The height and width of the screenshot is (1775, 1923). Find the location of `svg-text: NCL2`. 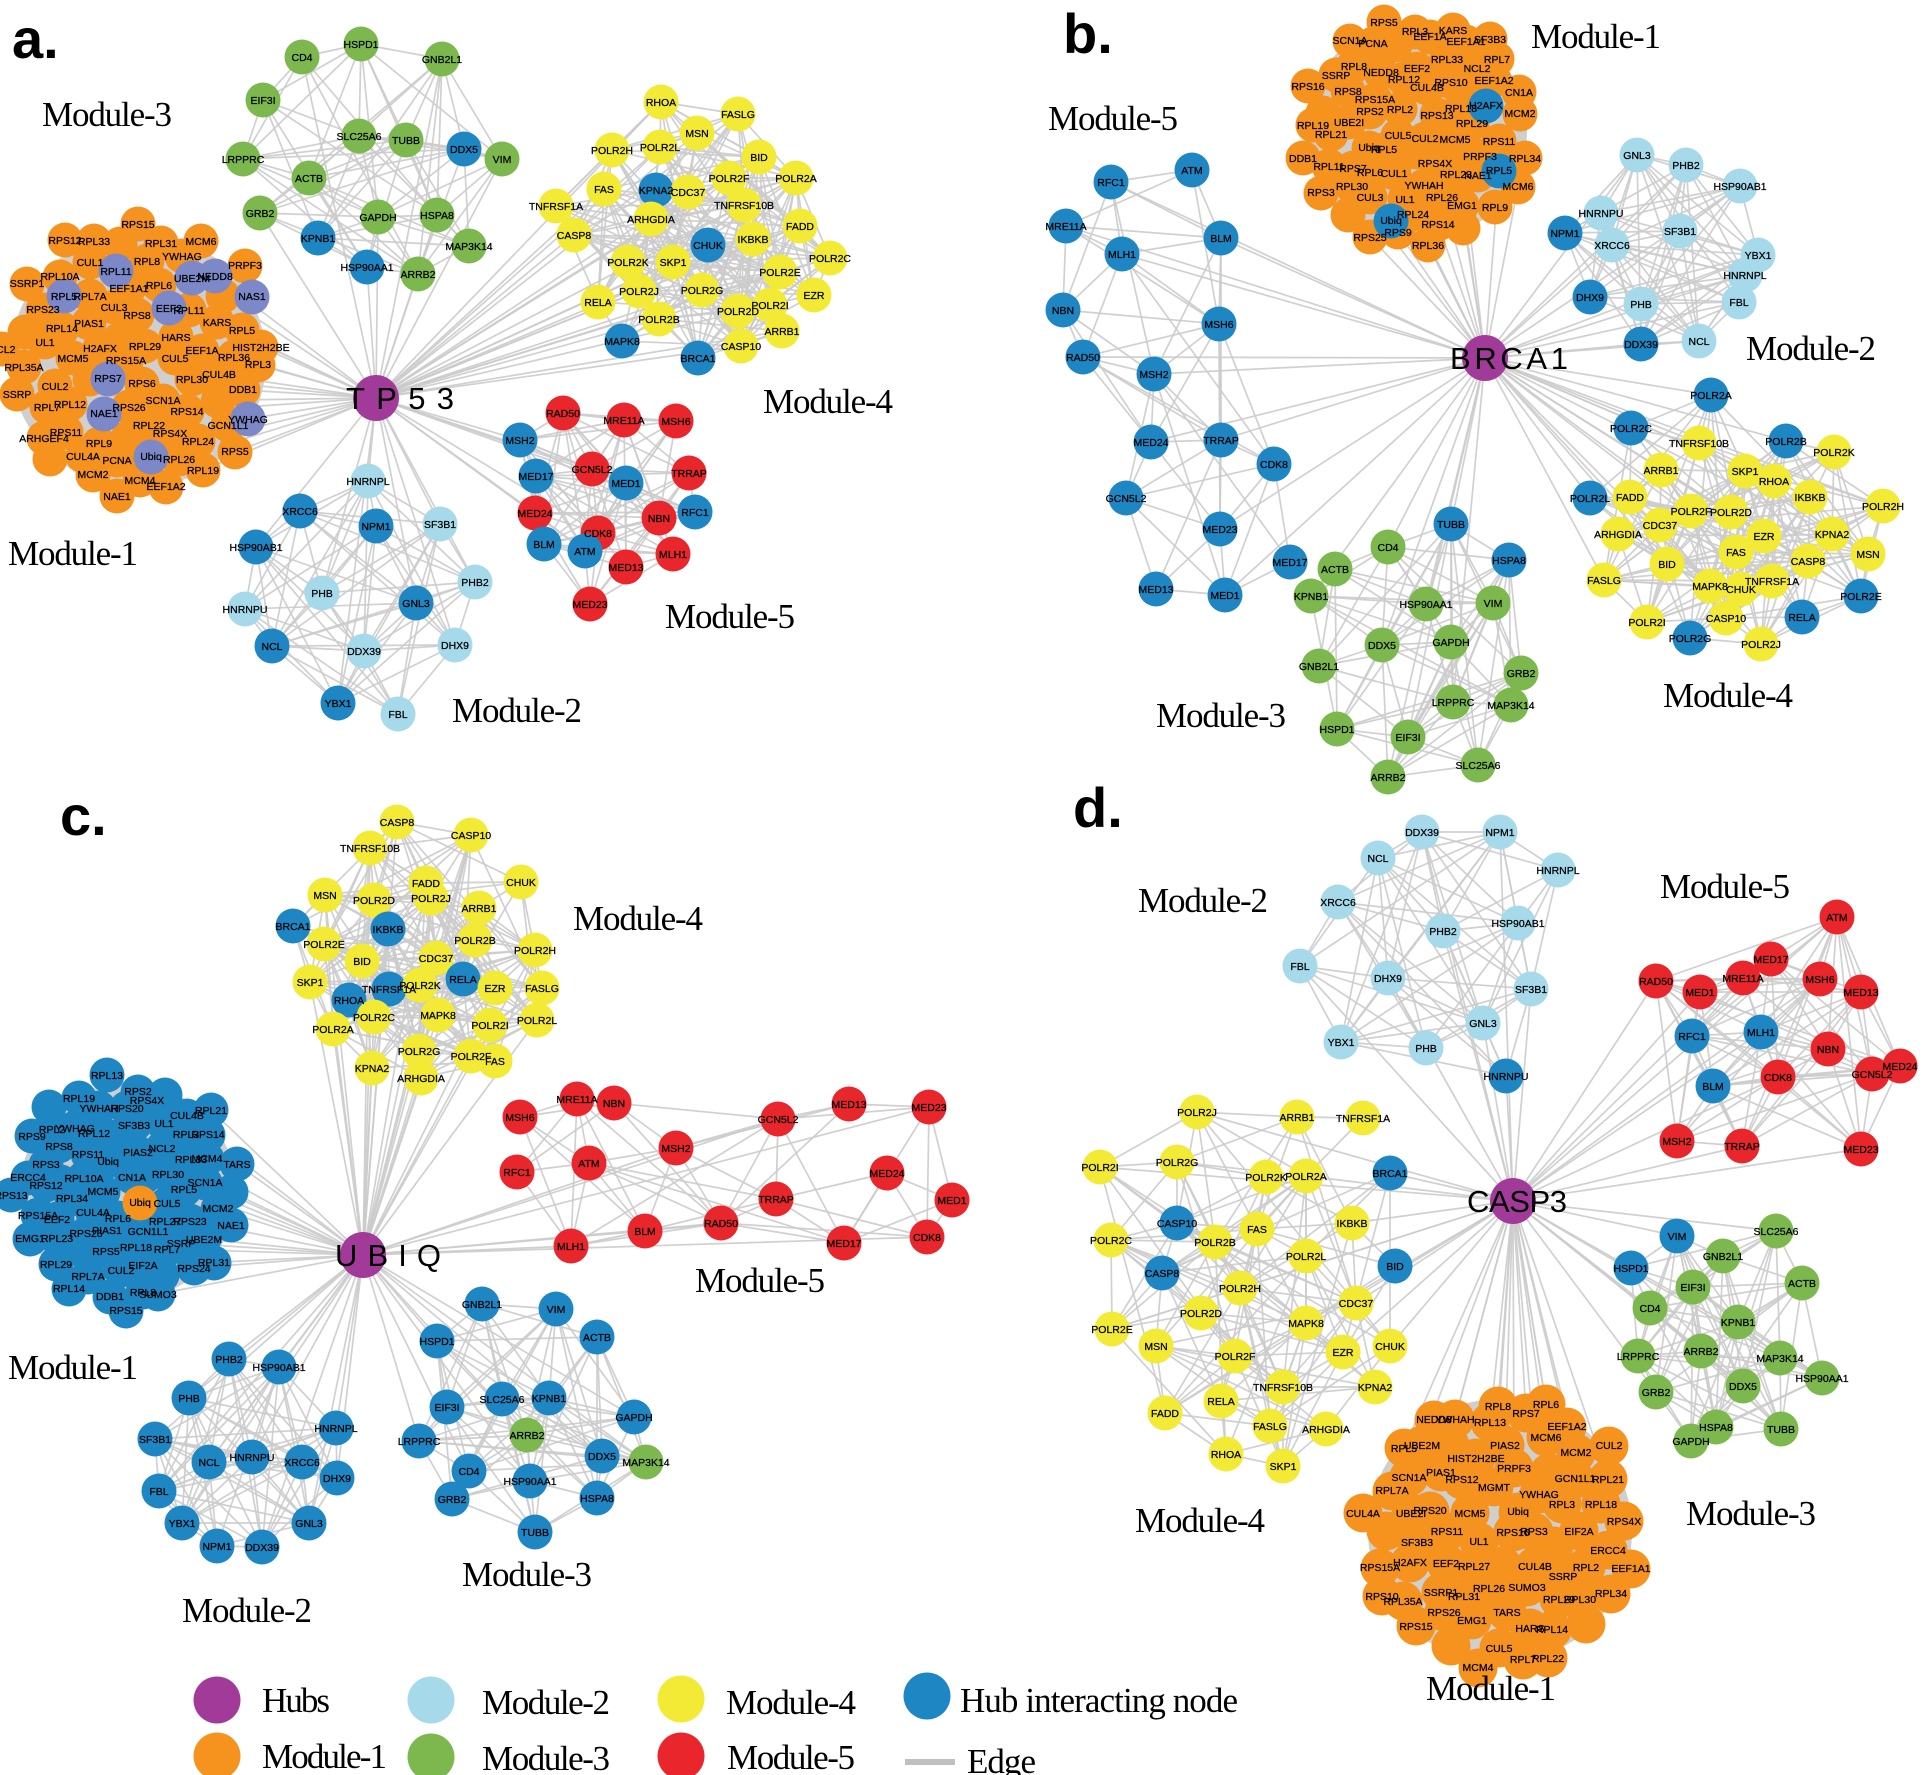

svg-text: NCL2 is located at coordinates (8, 350).